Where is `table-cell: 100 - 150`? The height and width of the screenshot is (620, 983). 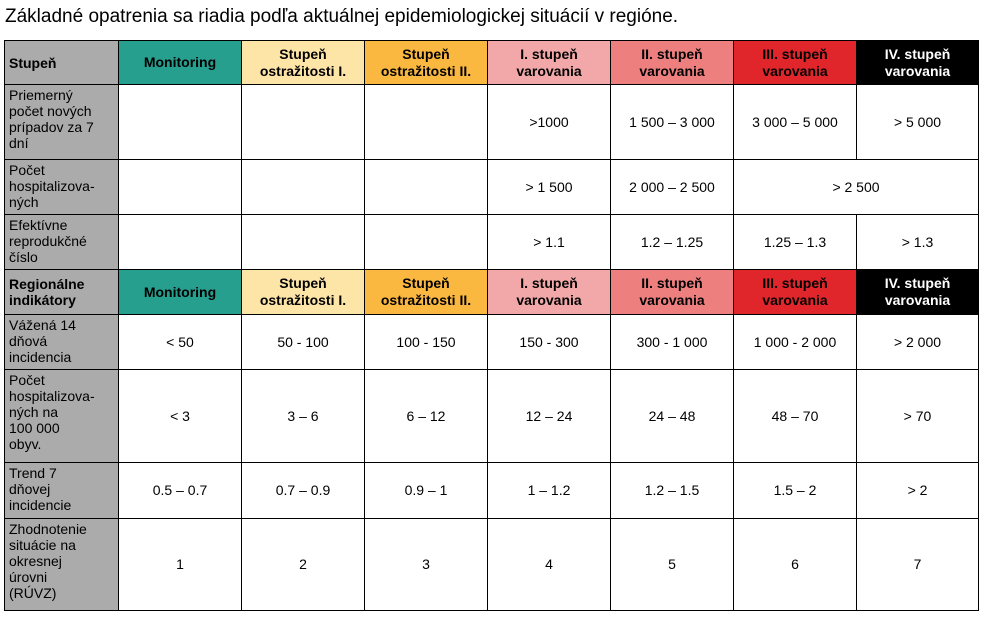 table-cell: 100 - 150 is located at coordinates (426, 342).